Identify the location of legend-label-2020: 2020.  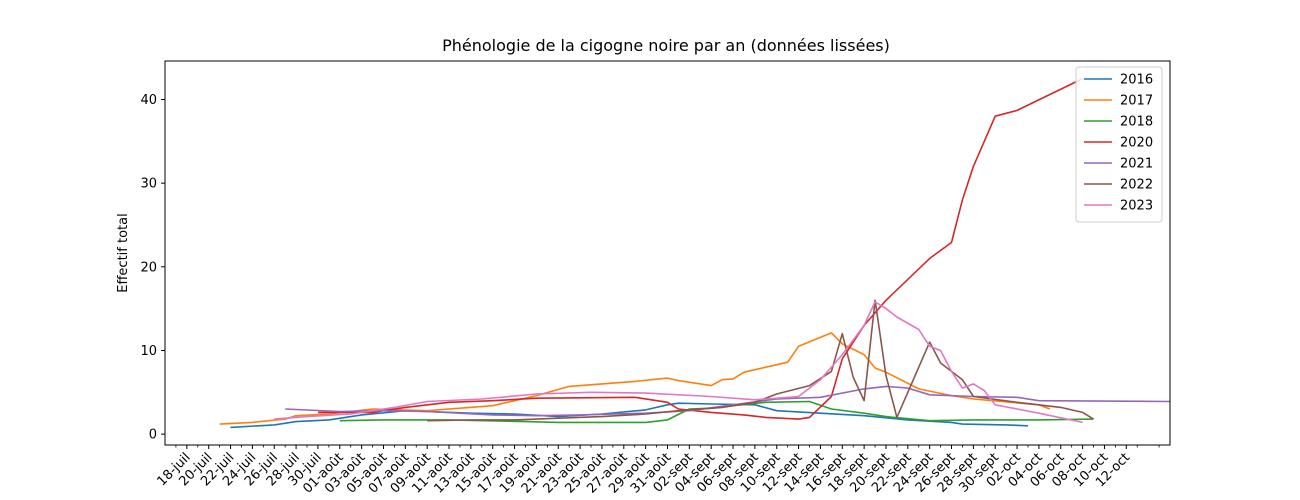
(1136, 143).